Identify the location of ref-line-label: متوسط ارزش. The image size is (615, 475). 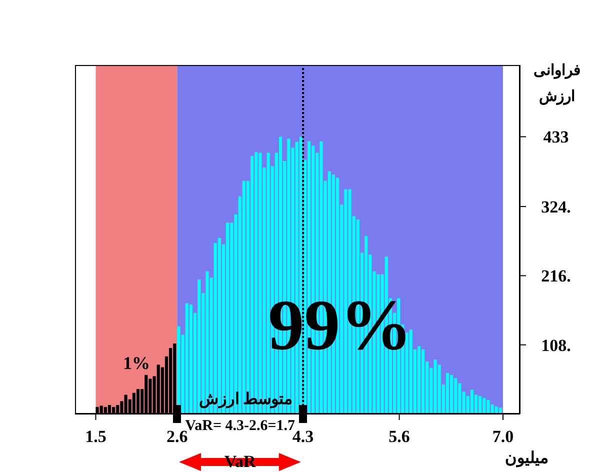
(246, 400).